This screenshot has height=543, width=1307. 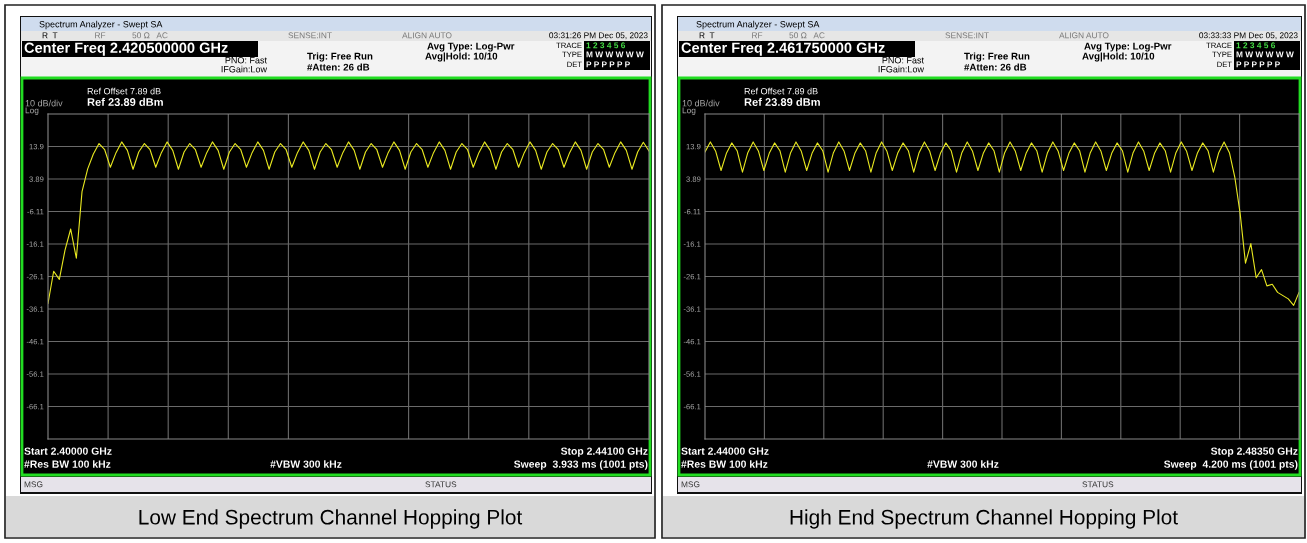 What do you see at coordinates (598, 36) in the screenshot?
I see `text: 03:31:26 PM Dec 05, 2023` at bounding box center [598, 36].